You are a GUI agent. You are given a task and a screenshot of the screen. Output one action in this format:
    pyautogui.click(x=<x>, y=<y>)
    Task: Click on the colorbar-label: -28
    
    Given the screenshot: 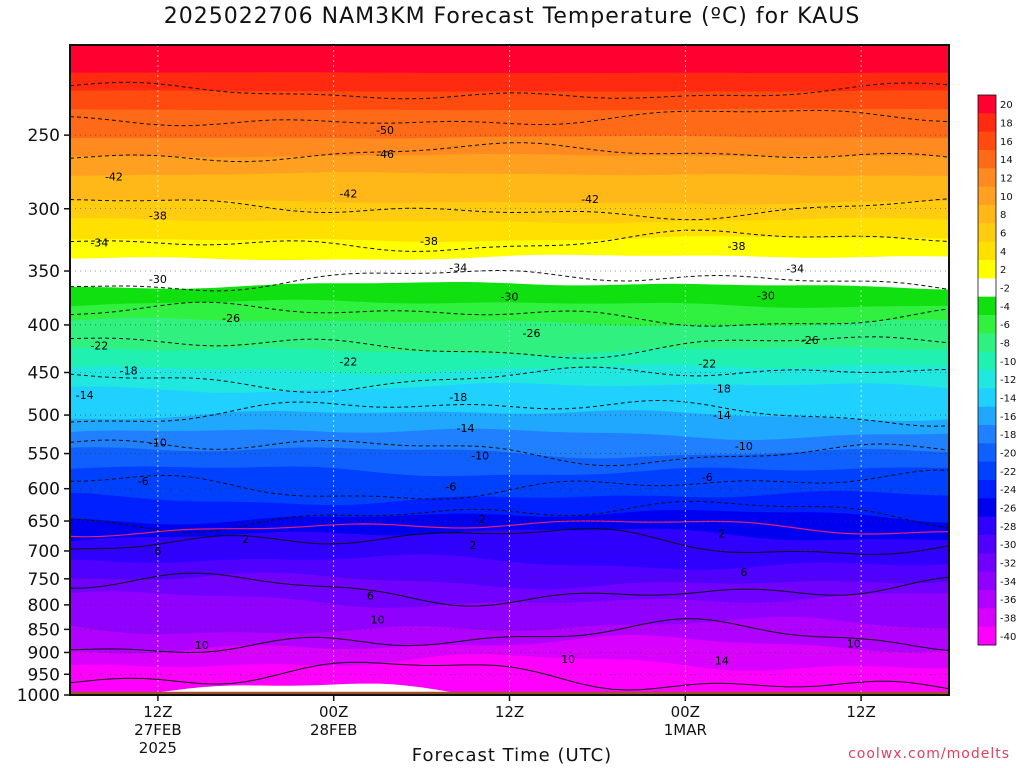 What is the action you would take?
    pyautogui.click(x=1008, y=527)
    